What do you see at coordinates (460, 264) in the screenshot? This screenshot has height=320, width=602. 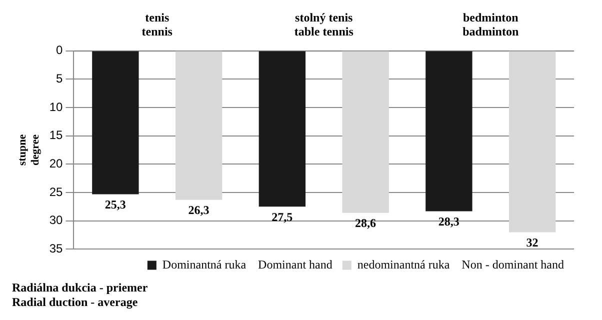 I see `legend-label: nedominantná ruka Non - dominant hand` at bounding box center [460, 264].